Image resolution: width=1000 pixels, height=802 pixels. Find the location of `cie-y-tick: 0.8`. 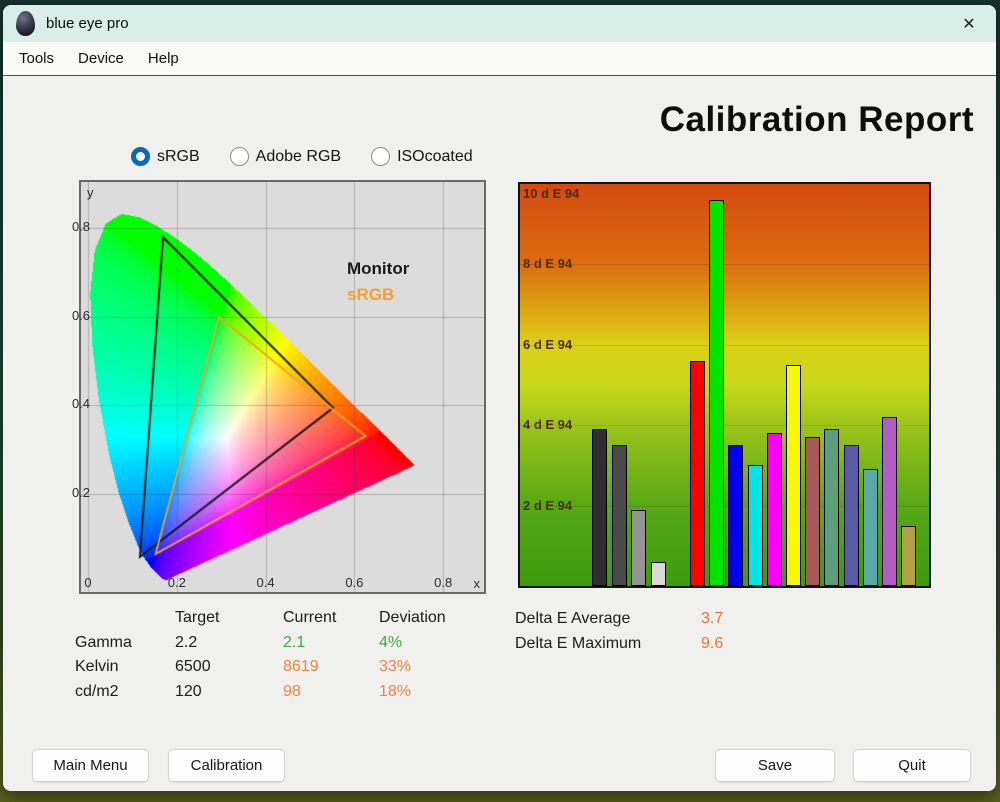

cie-y-tick: 0.8 is located at coordinates (81, 227).